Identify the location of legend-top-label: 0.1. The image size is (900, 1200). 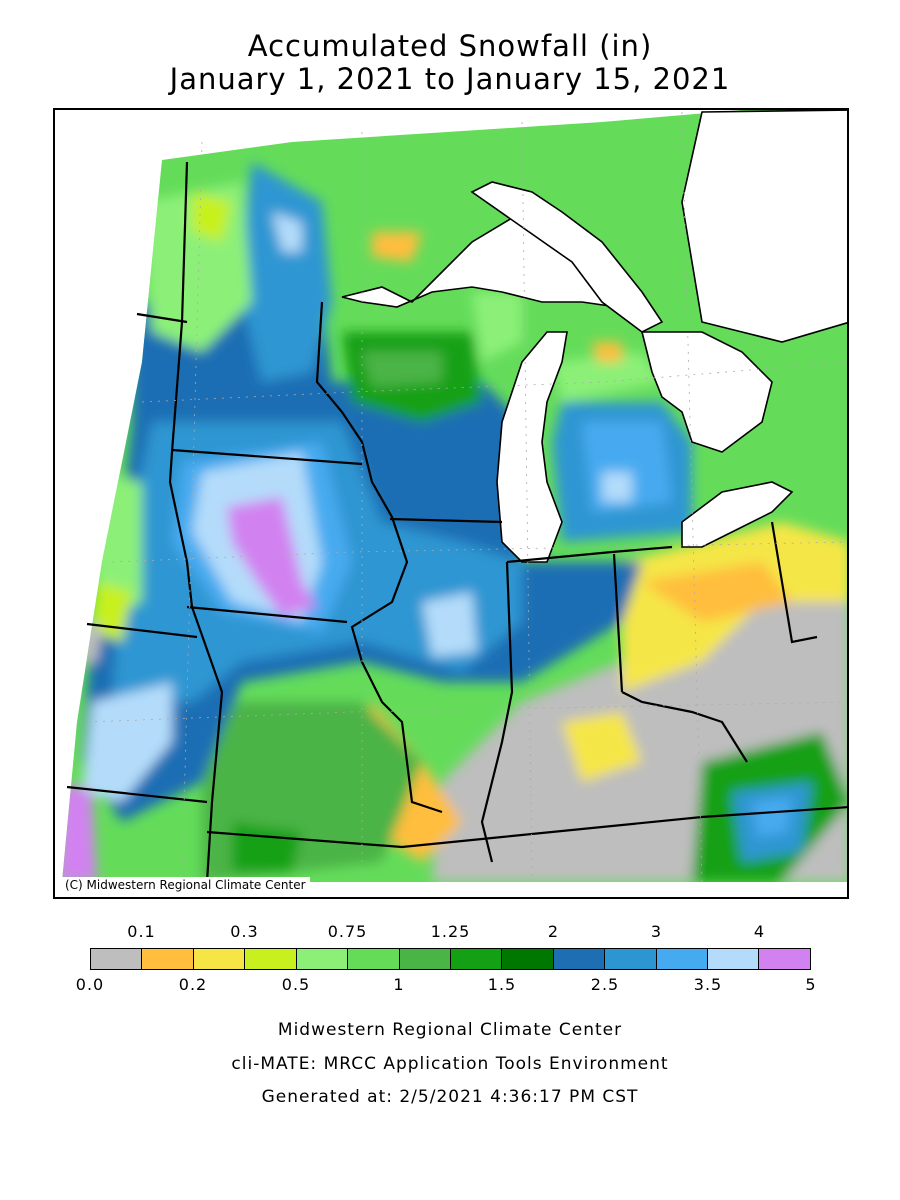
(141, 931).